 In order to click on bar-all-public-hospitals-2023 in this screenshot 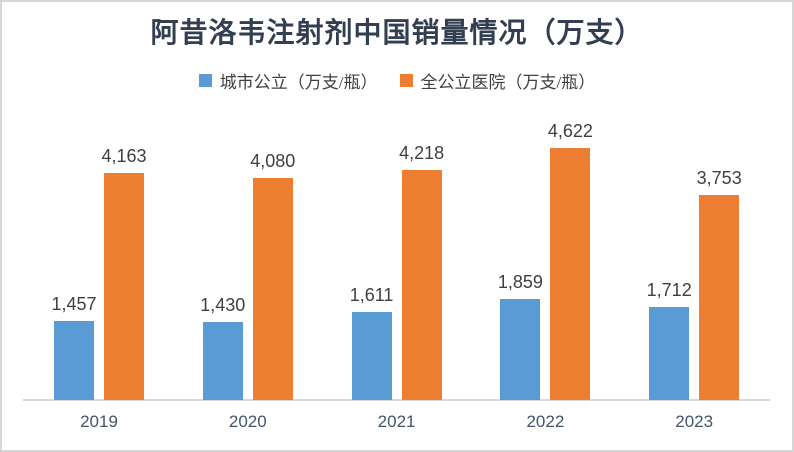, I will do `click(719, 297)`.